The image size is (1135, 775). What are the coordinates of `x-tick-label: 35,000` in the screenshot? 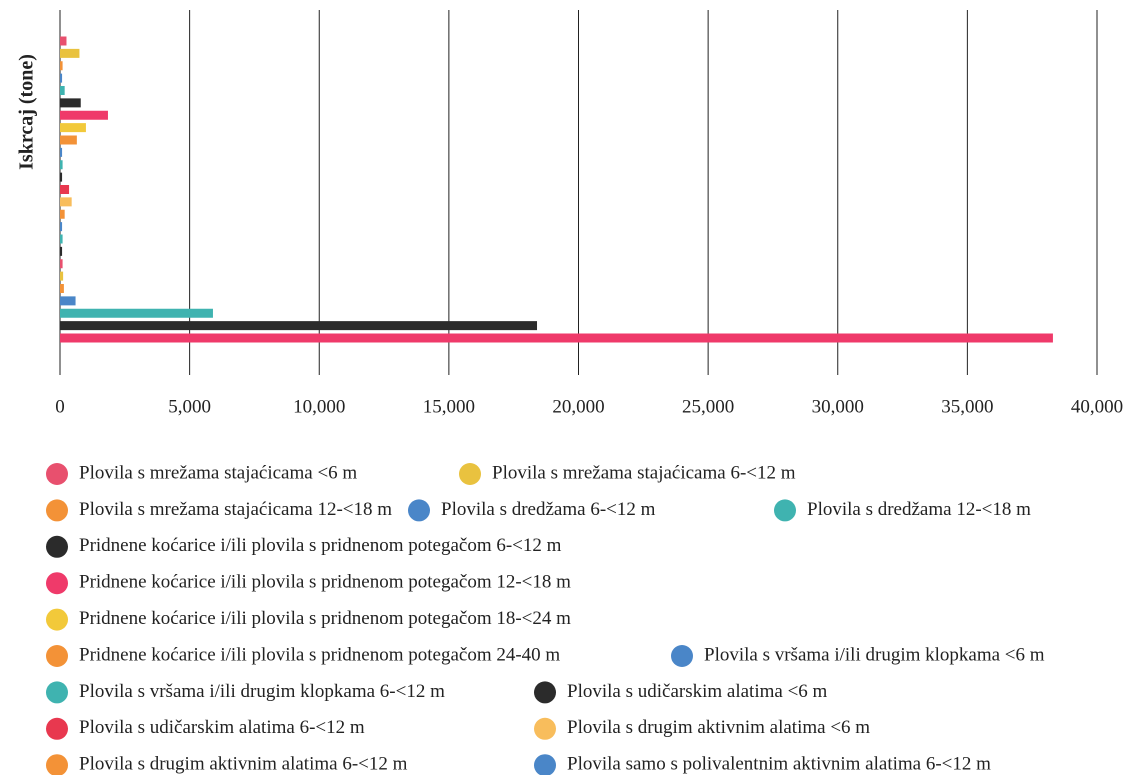 It's located at (967, 406).